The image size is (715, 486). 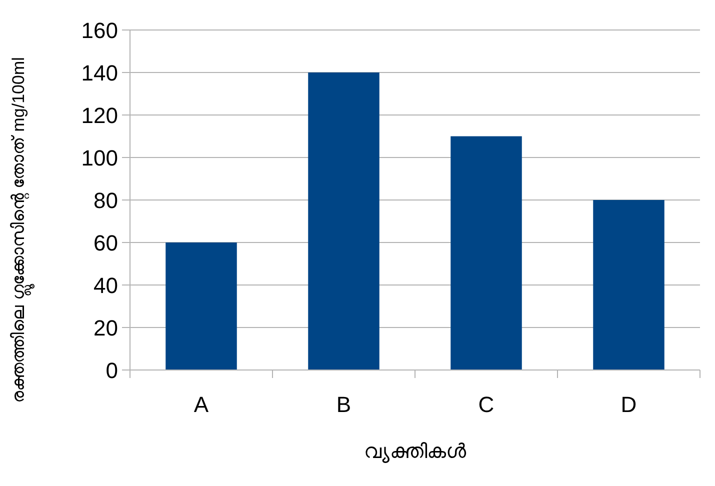 I want to click on y-tick-label: 40, so click(x=106, y=285).